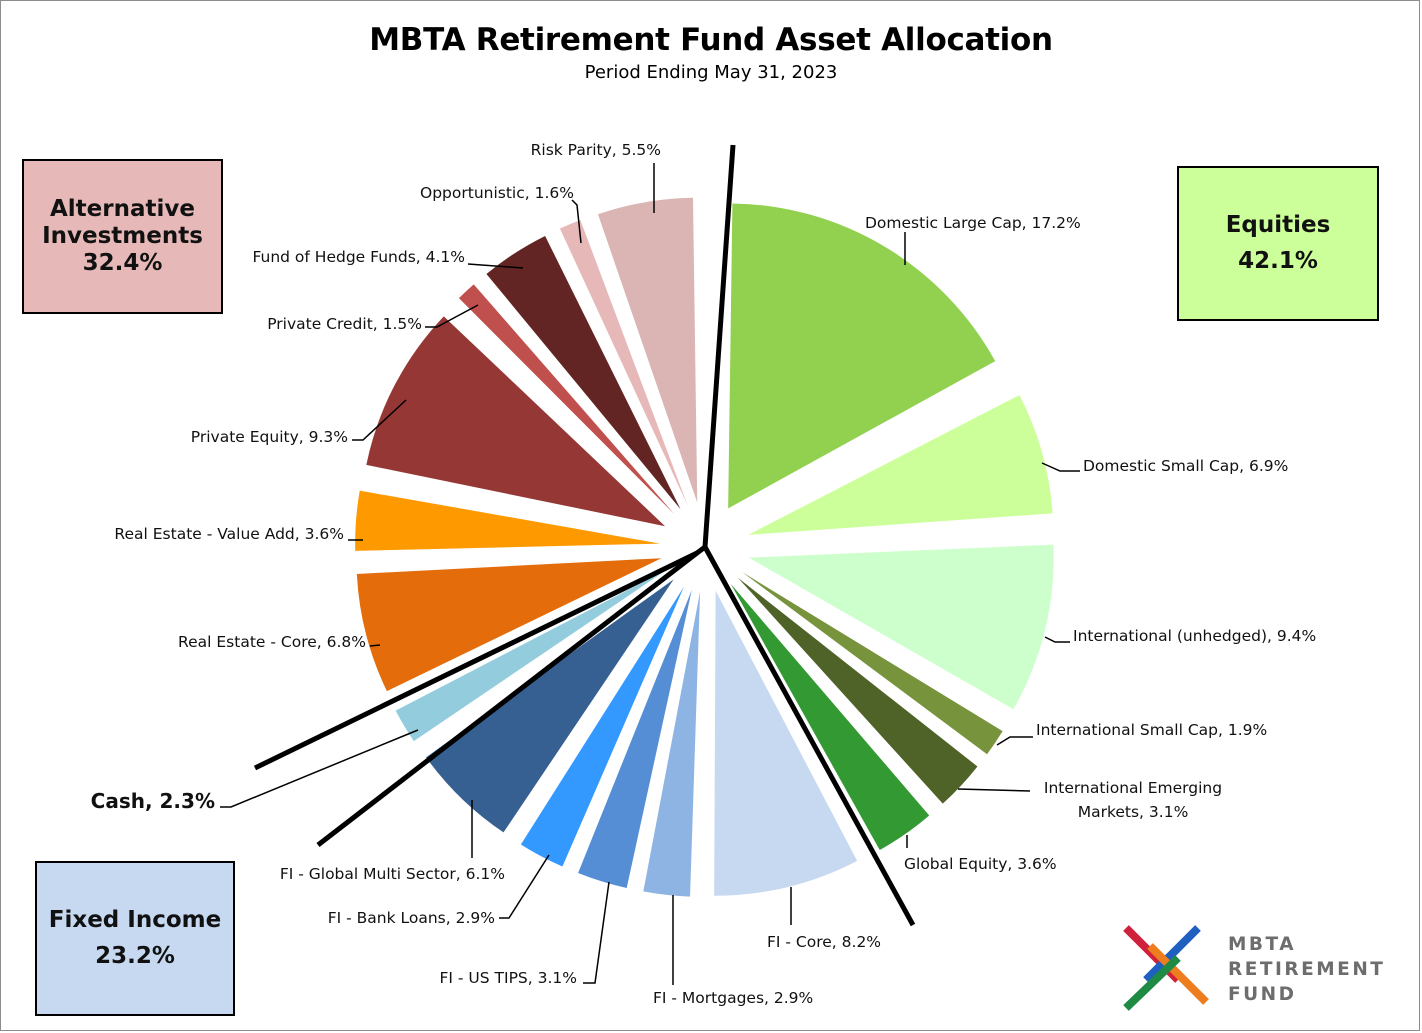 The height and width of the screenshot is (1033, 1422). I want to click on pie-slice-private-credit, so click(566, 399).